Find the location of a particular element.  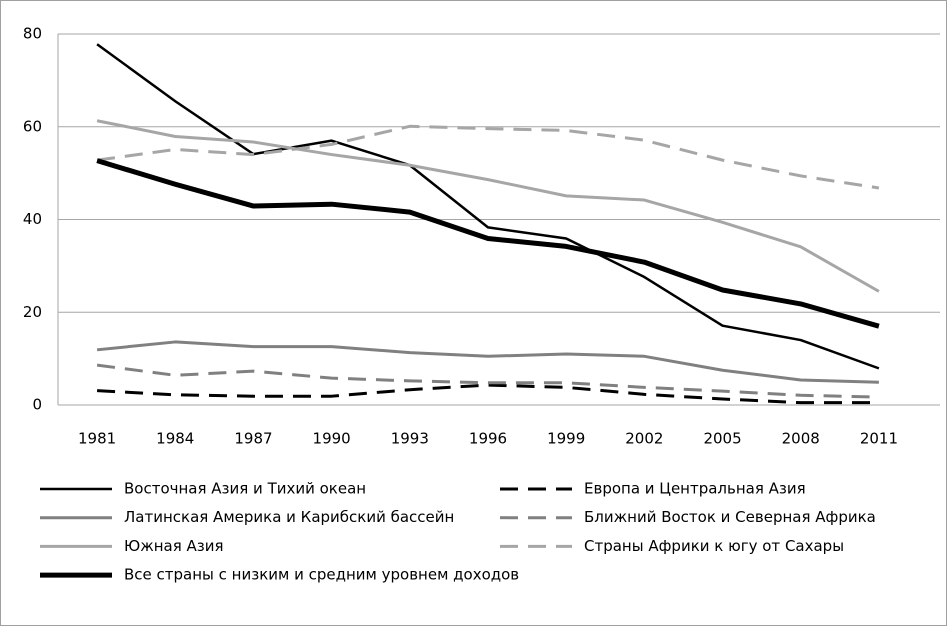

y-tick-label: 0 is located at coordinates (37, 405).